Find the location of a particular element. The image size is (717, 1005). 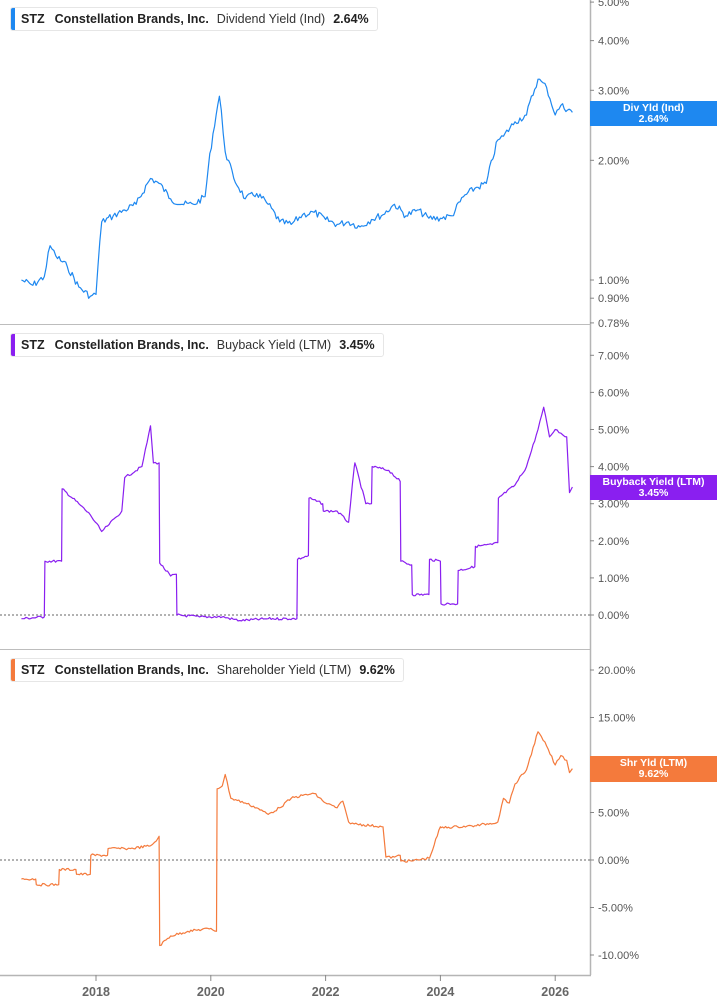

x-tick-label: 2018 is located at coordinates (96, 992).